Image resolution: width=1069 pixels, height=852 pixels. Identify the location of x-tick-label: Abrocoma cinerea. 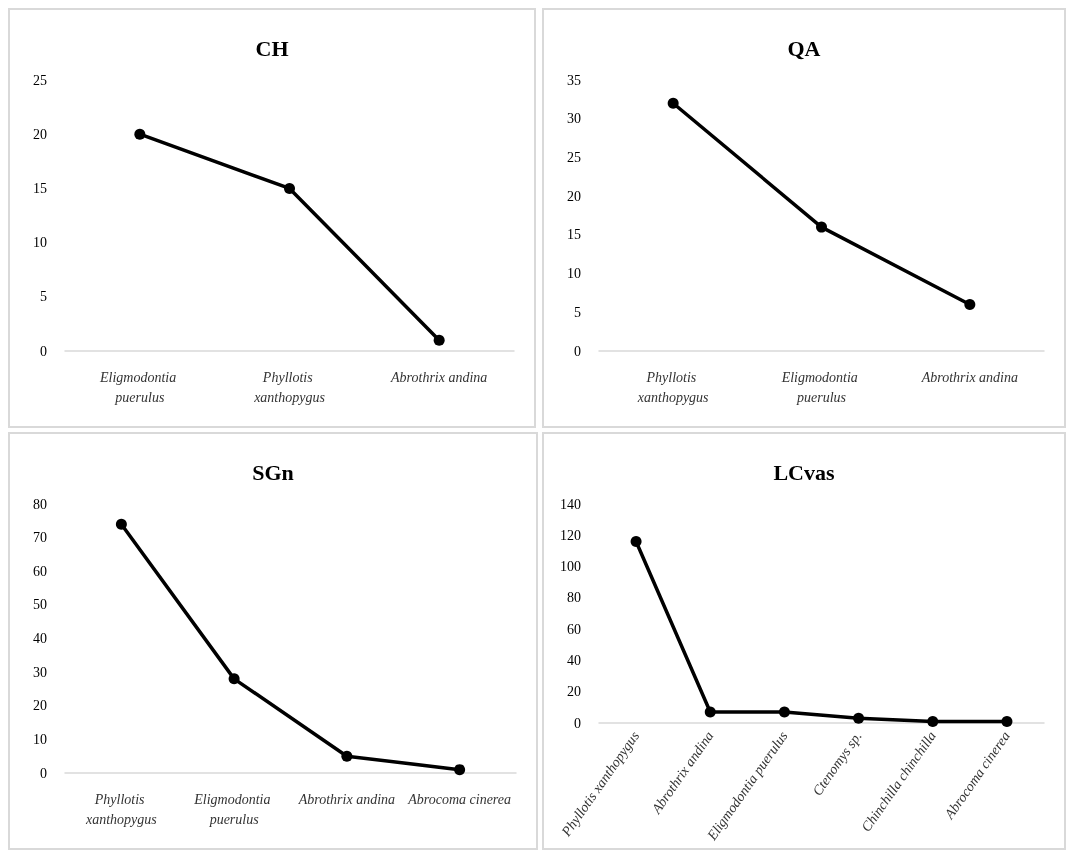
(459, 799).